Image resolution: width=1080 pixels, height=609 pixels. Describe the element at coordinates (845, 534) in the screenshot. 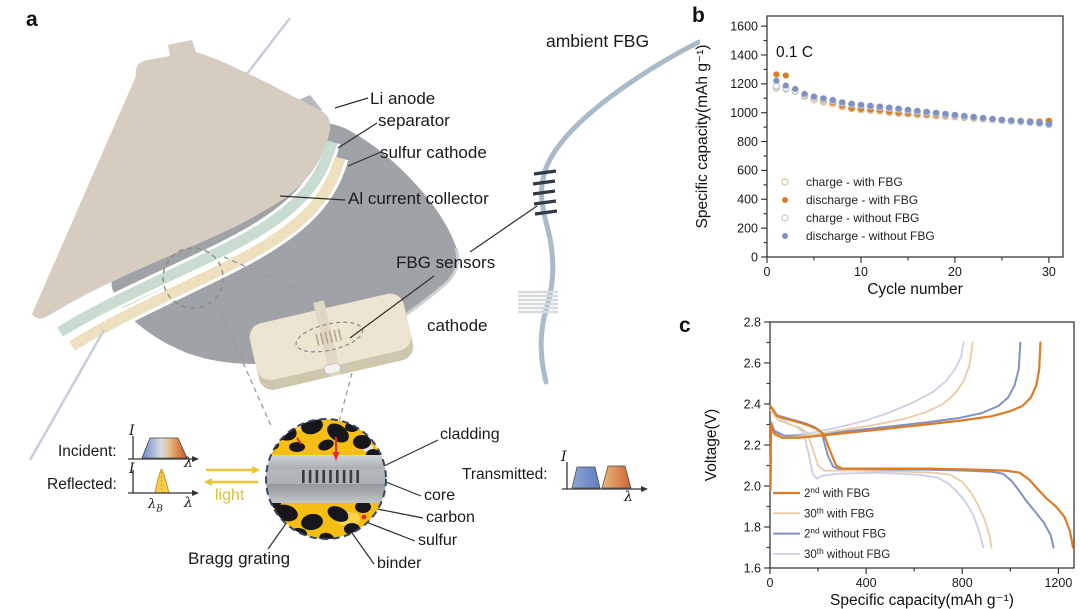

I see `legend-label: 2nd without FBG` at that location.